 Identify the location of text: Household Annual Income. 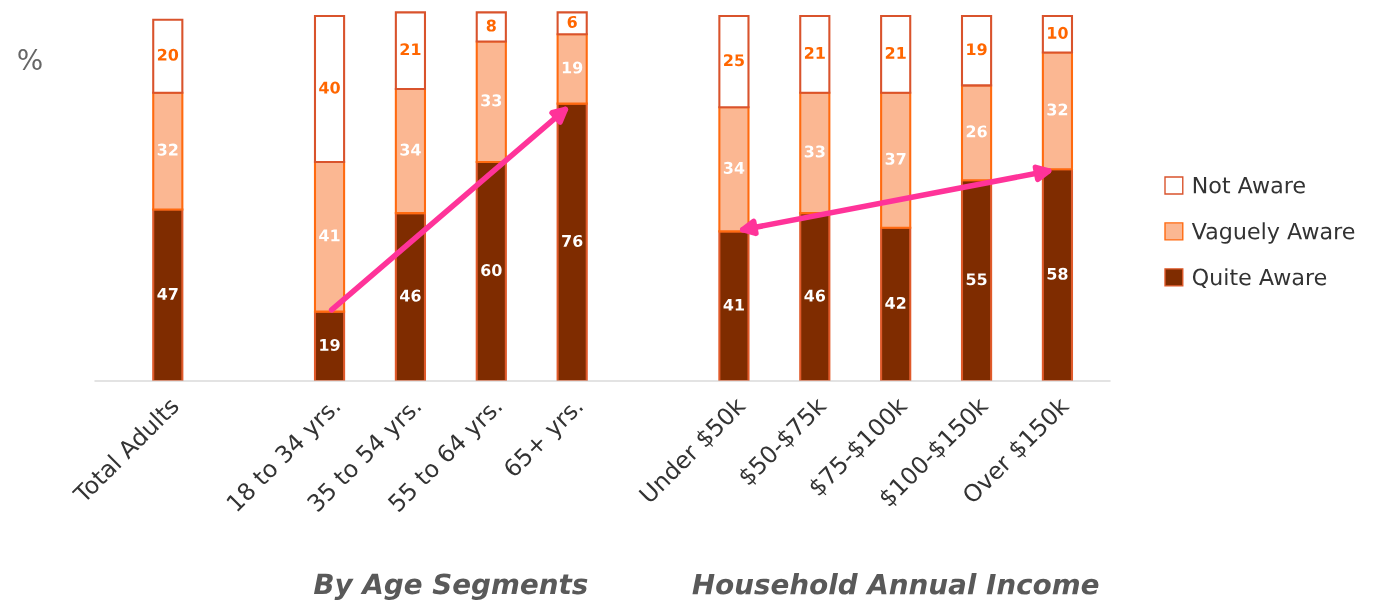
(895, 584).